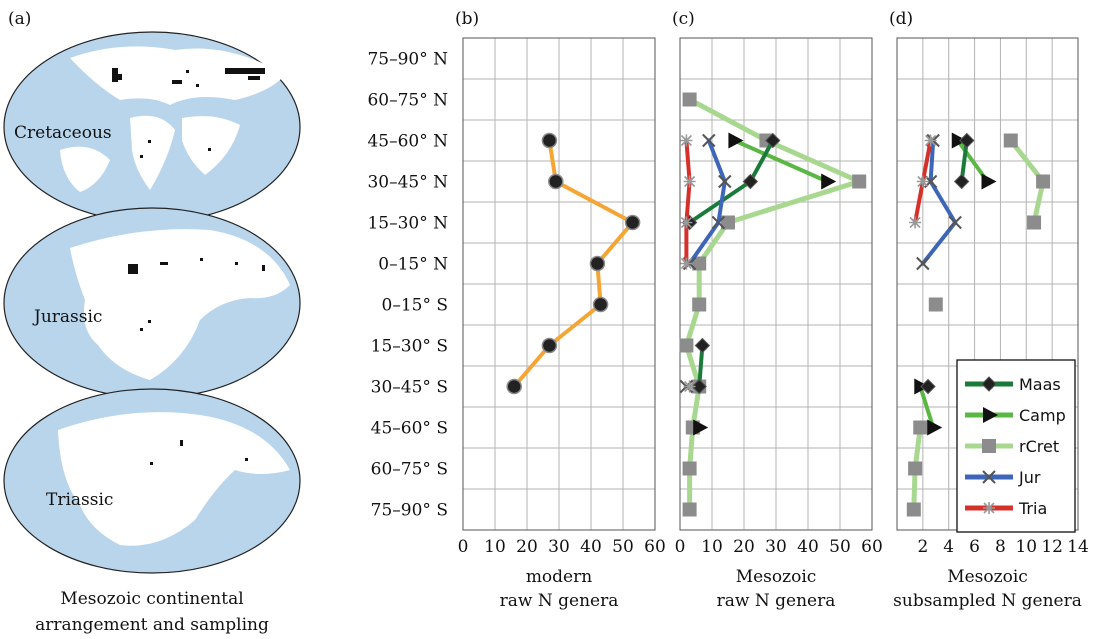  Describe the element at coordinates (19, 19) in the screenshot. I see `panel-a-label: (a)` at that location.